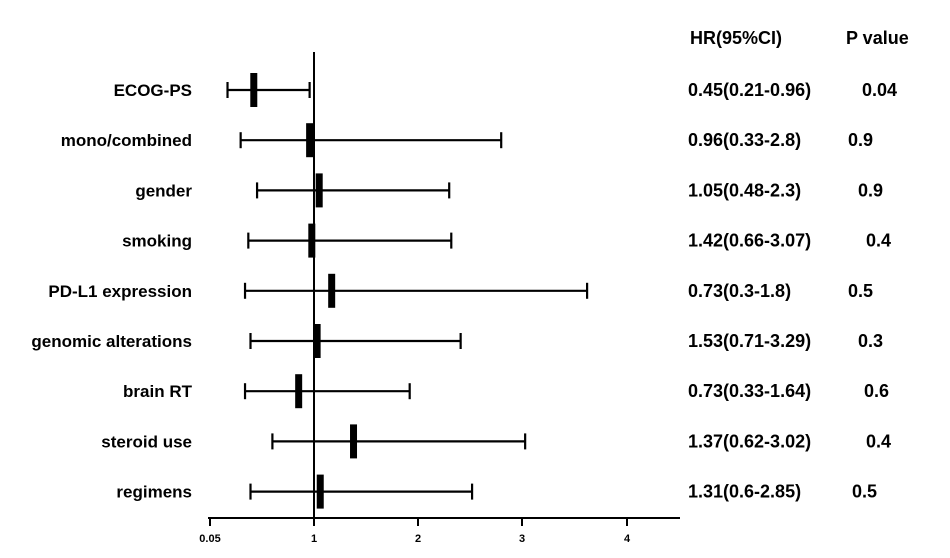  Describe the element at coordinates (467, 140) in the screenshot. I see `forest-row: mono/combined 0.96(0.33-2.8) 0.9` at that location.